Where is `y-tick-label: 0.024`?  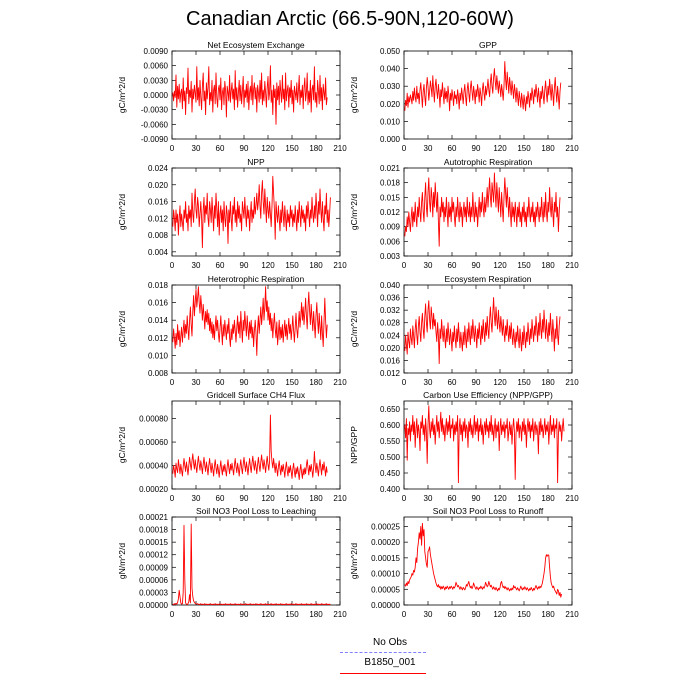 y-tick-label: 0.024 is located at coordinates (158, 168).